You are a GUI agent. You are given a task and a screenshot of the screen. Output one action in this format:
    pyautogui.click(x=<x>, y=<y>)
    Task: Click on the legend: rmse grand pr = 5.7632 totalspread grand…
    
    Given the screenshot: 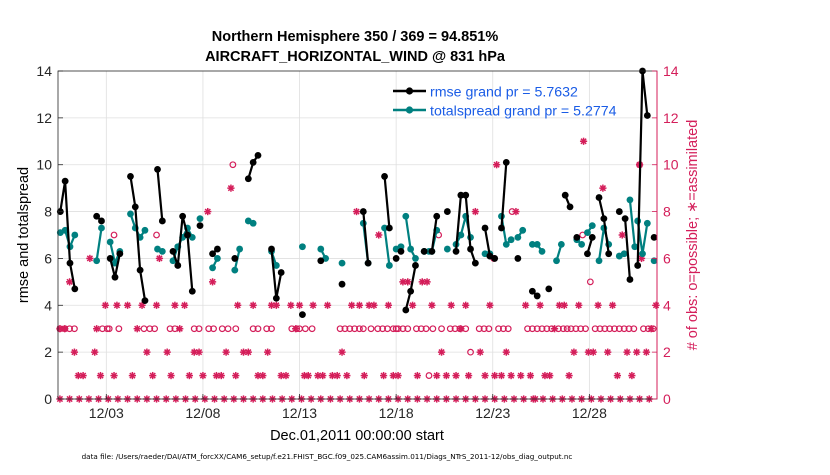 What is the action you would take?
    pyautogui.click(x=505, y=102)
    